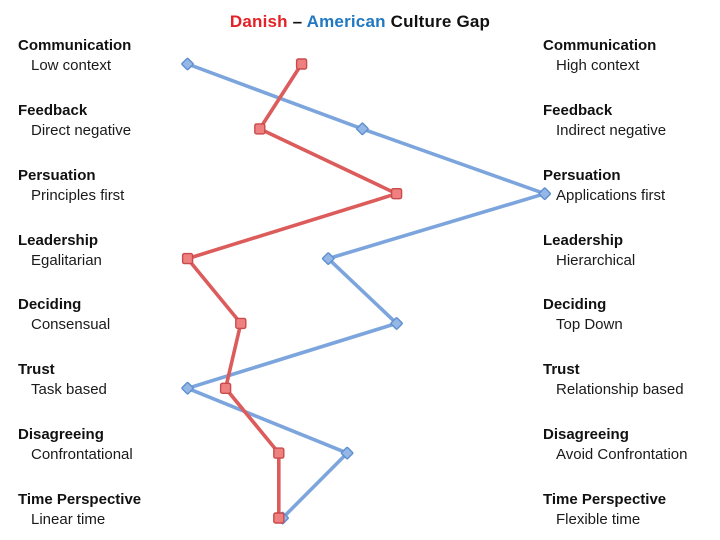  Describe the element at coordinates (81, 130) in the screenshot. I see `dimension-value-label: Direct negative` at that location.